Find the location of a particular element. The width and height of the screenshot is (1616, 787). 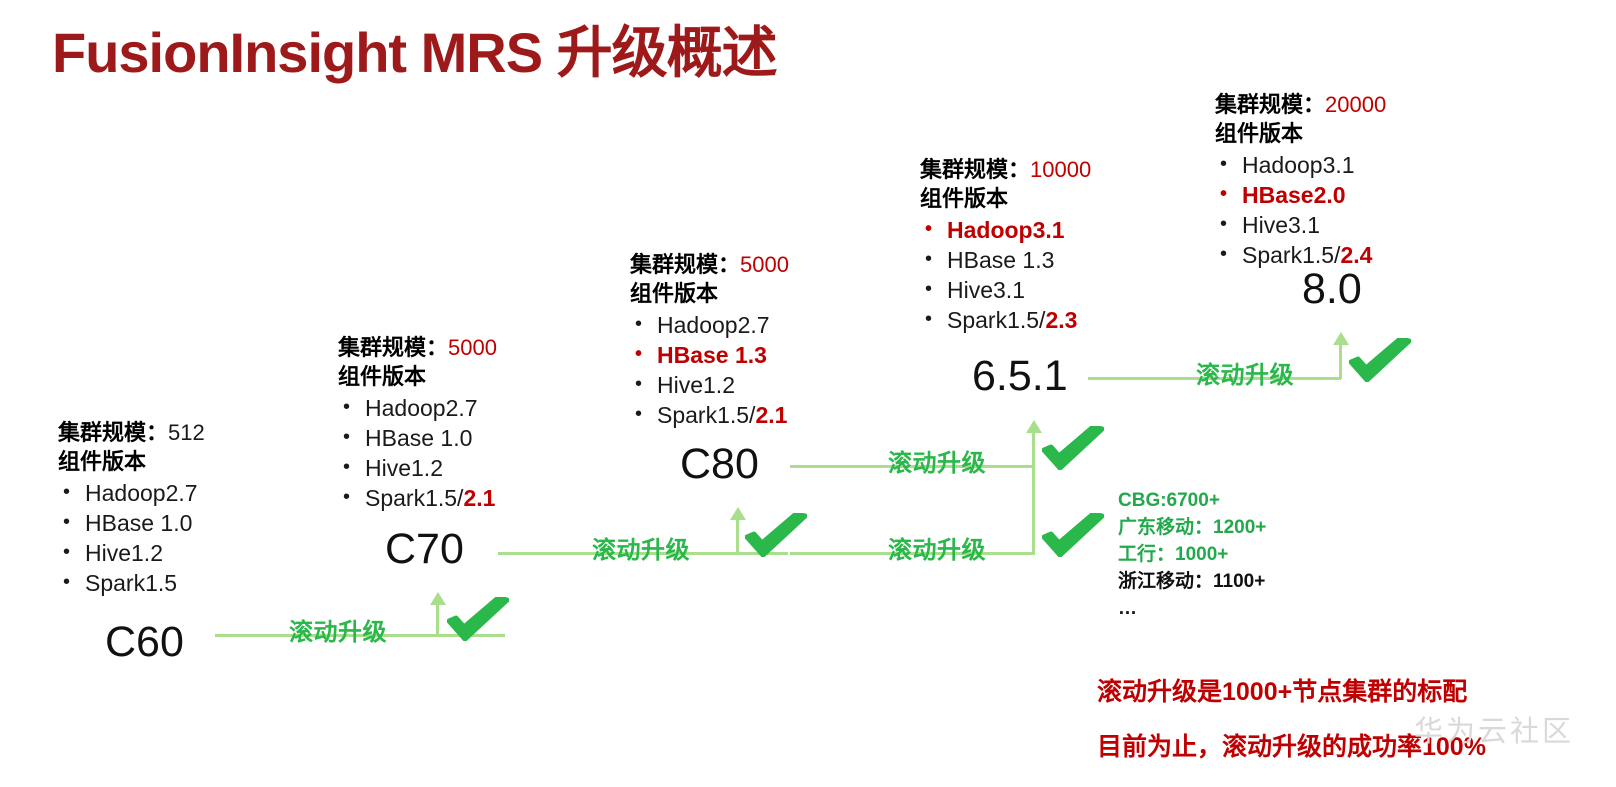

transition-label-c70-c80: 滚动升级 is located at coordinates (641, 550).